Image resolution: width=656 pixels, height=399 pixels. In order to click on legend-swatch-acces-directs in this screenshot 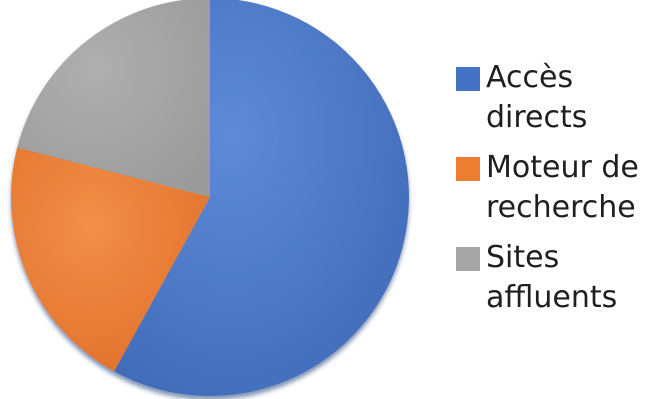, I will do `click(468, 79)`.